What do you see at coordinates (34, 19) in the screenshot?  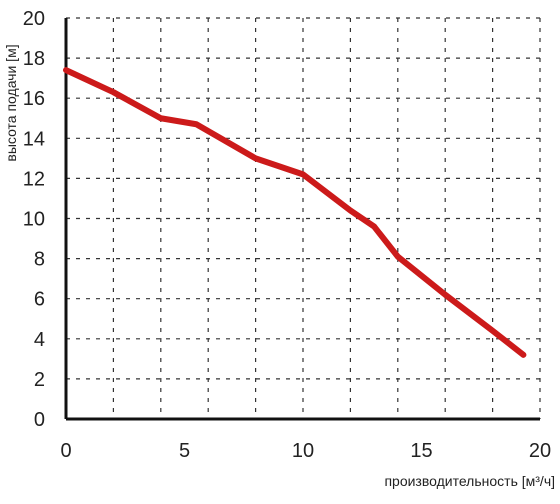 I see `y-tick-label: 20` at bounding box center [34, 19].